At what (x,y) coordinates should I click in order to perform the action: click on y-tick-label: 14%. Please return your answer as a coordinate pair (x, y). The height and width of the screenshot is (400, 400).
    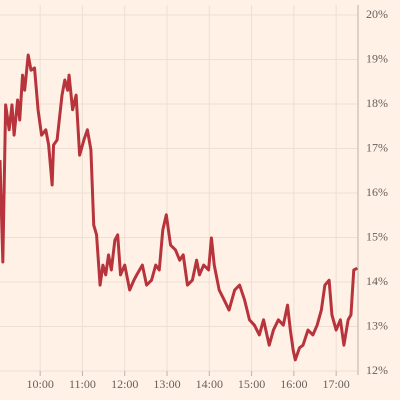
    Looking at the image, I should click on (377, 281).